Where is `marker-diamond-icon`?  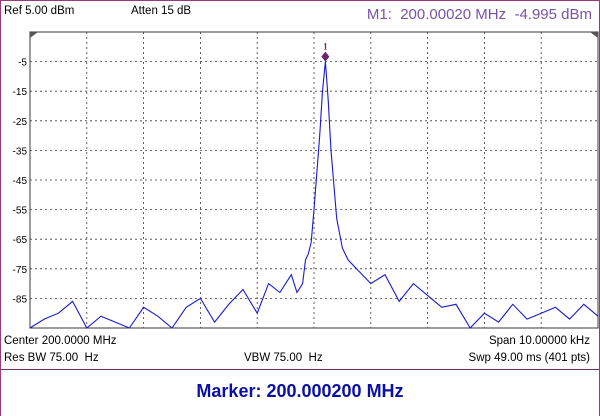
marker-diamond-icon is located at coordinates (325, 56).